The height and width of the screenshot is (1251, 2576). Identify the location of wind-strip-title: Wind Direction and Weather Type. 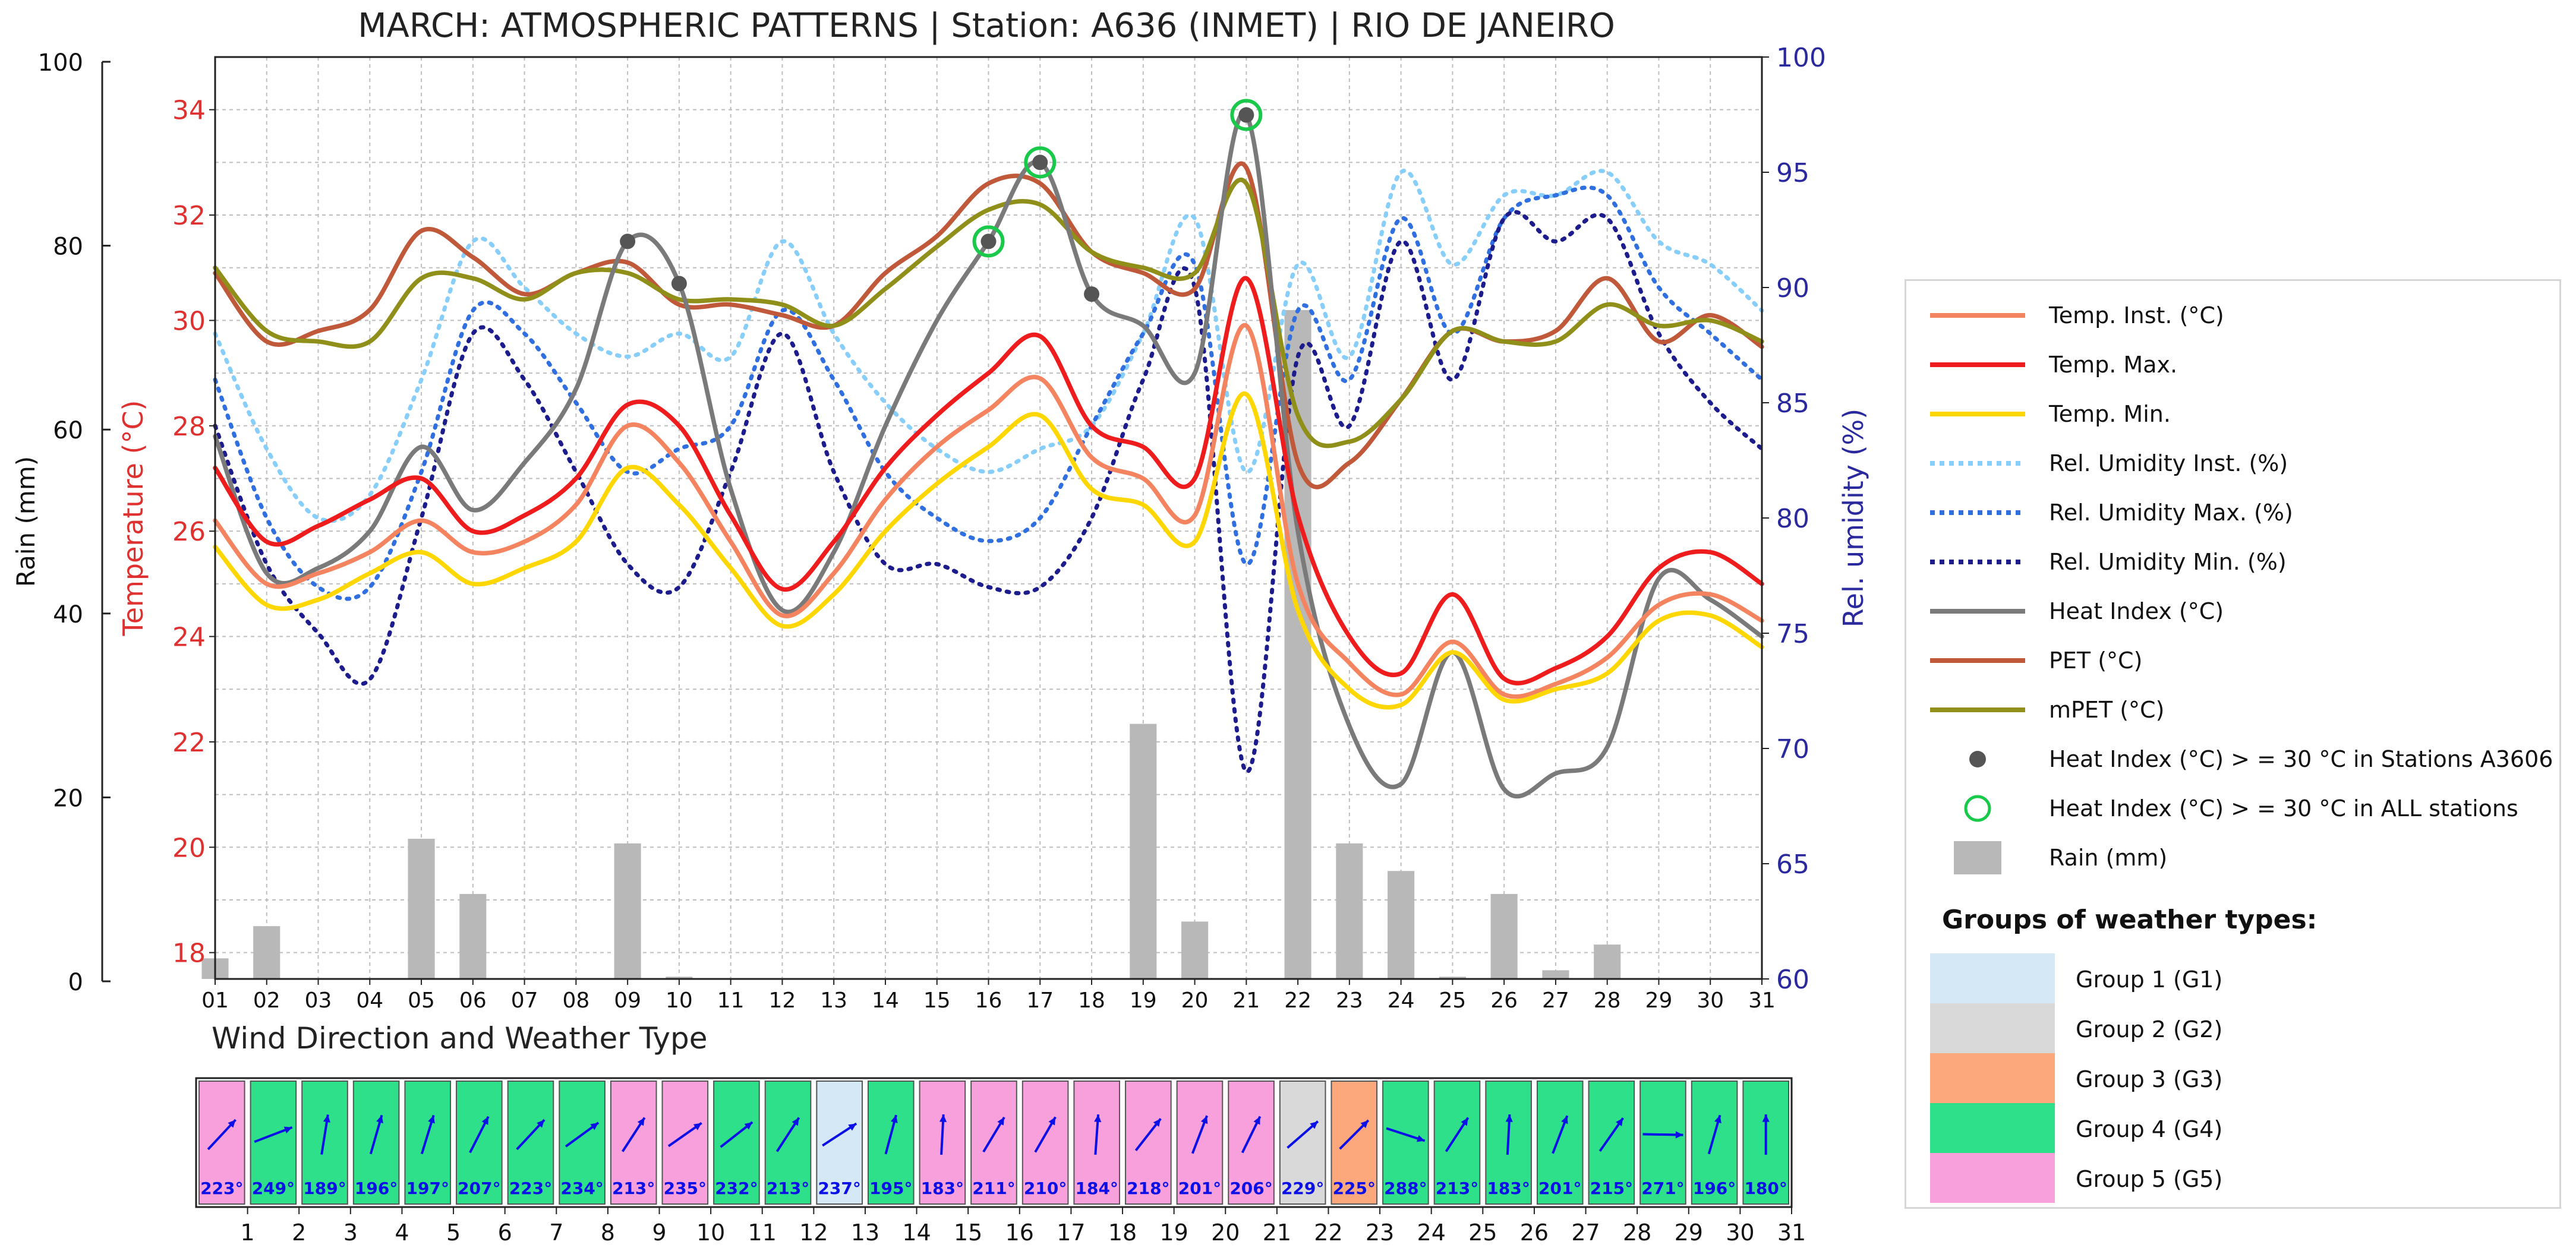
(460, 1038).